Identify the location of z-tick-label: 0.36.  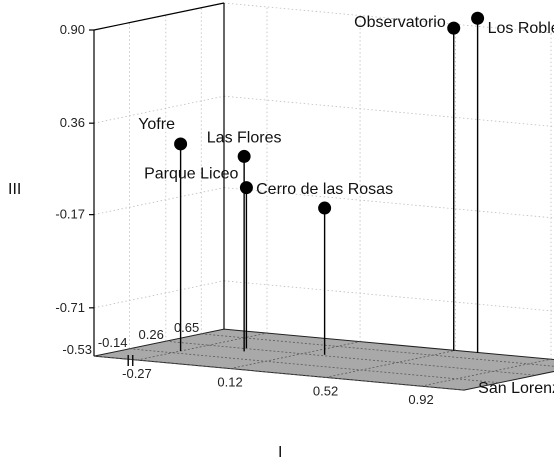
(72, 122).